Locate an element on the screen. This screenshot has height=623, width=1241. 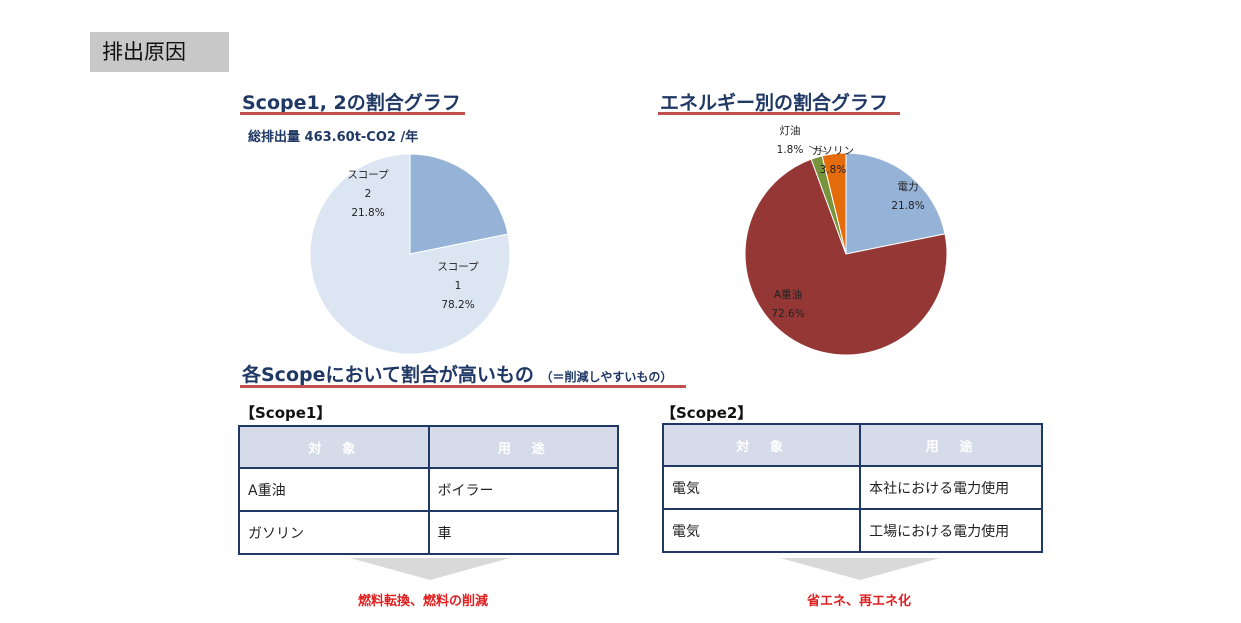
table-row: 電気 本社における電力使用 is located at coordinates (852, 487).